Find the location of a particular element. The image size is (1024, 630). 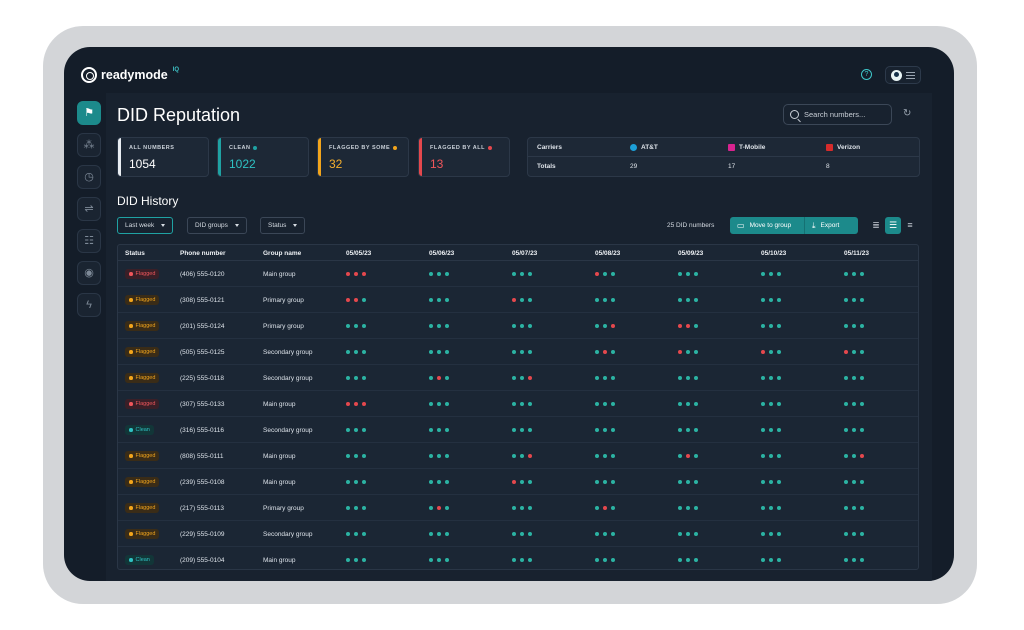

table-row: Flagged (217) 555-0113 Primary group is located at coordinates (518, 508).